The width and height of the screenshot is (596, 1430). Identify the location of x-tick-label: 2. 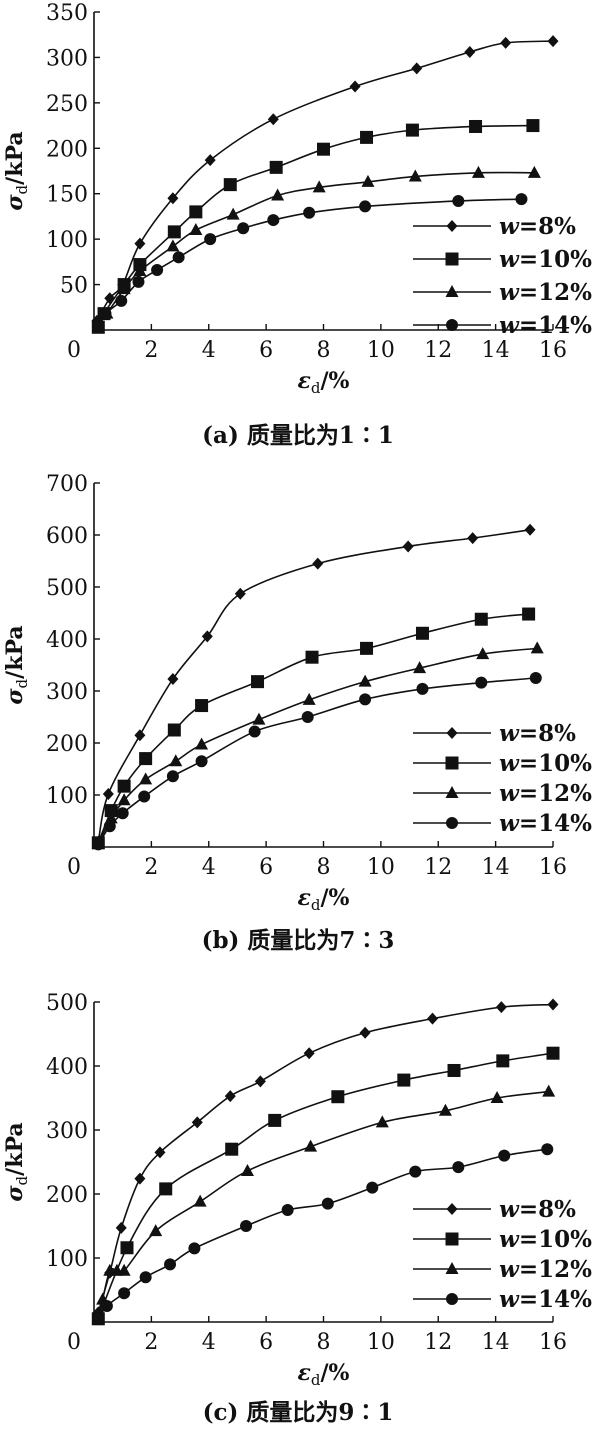
(151, 1342).